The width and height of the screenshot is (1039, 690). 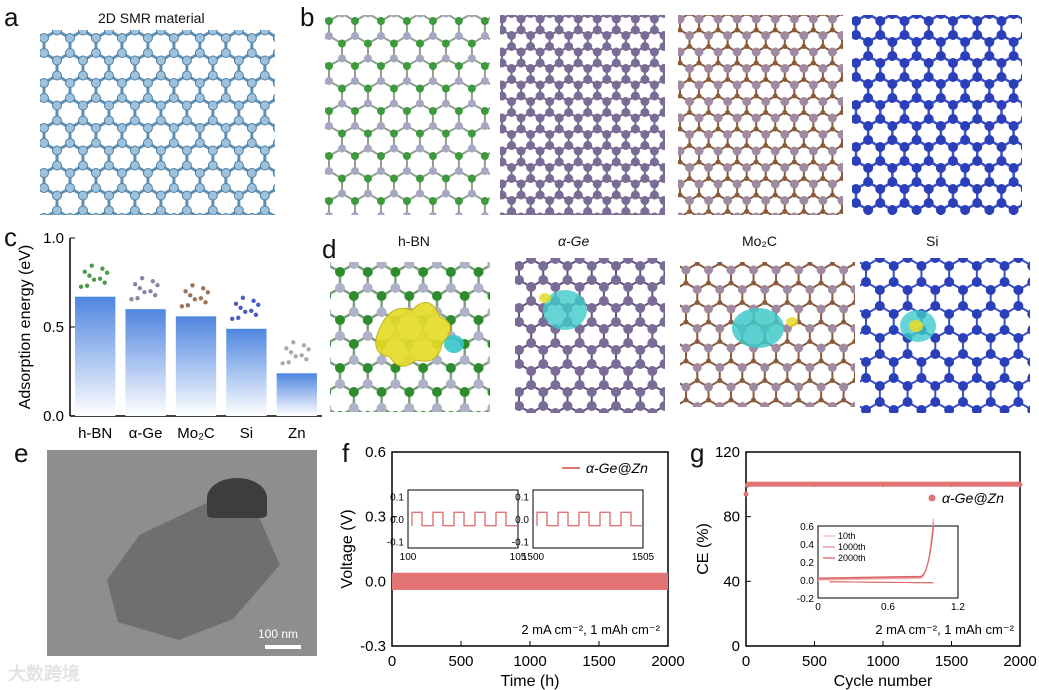 What do you see at coordinates (146, 433) in the screenshot?
I see `x-tick-label: α-Ge` at bounding box center [146, 433].